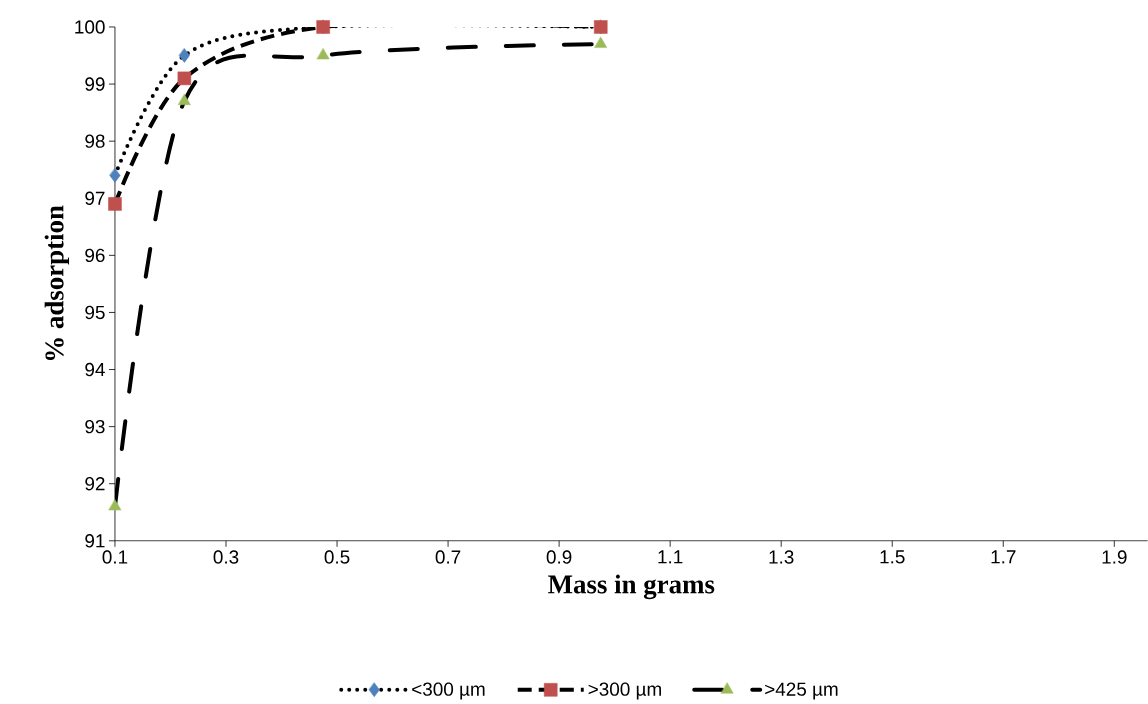  Describe the element at coordinates (90, 27) in the screenshot. I see `y-tick-label: 100` at that location.